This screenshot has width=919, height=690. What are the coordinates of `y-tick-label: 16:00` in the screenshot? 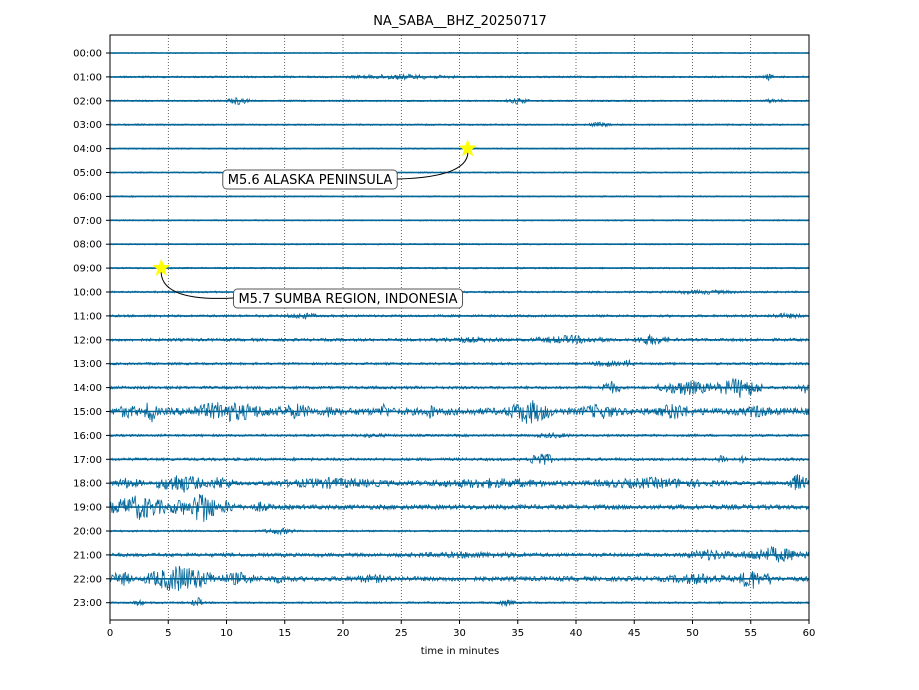 It's located at (87, 436).